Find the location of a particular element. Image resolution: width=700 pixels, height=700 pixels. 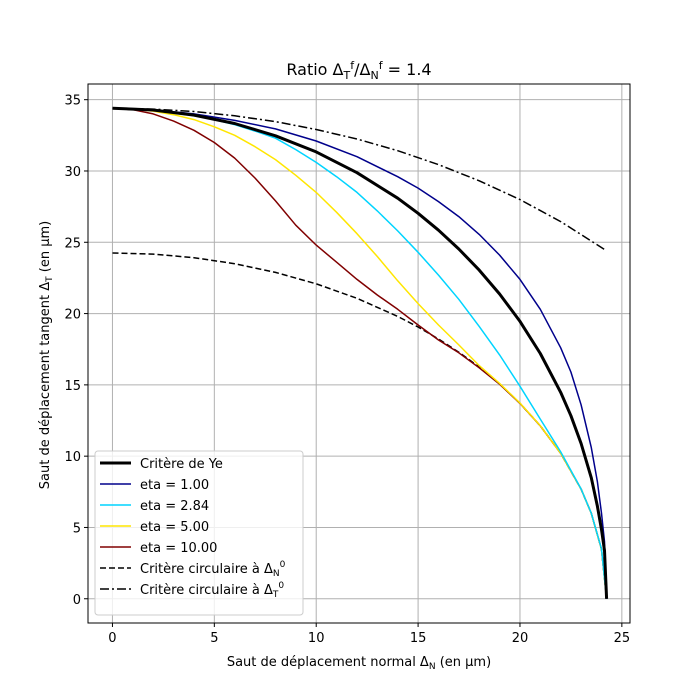

legend-label: eta = 2.84 is located at coordinates (174, 506).